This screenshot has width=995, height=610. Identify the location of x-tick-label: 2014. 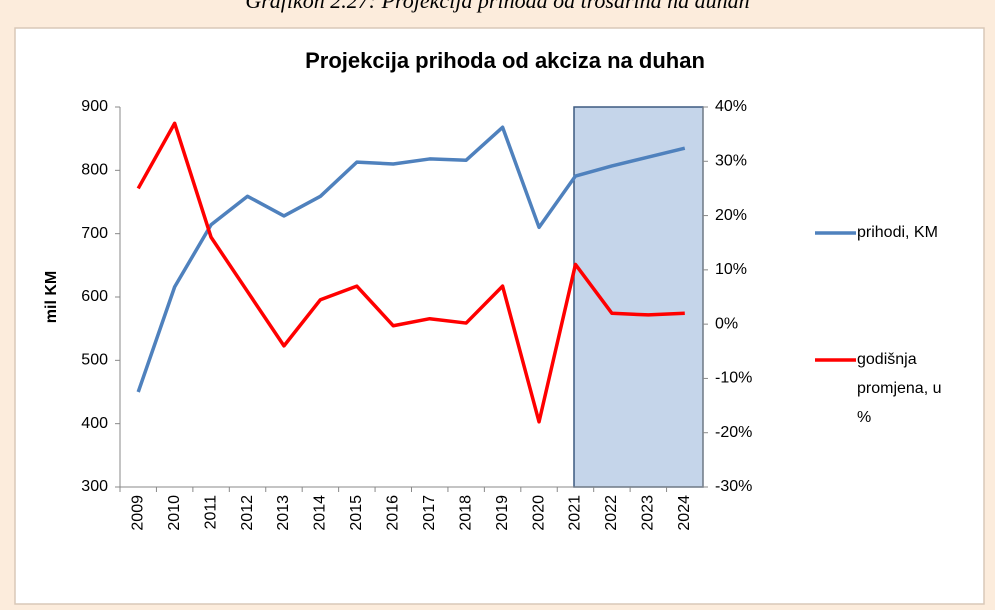
(320, 513).